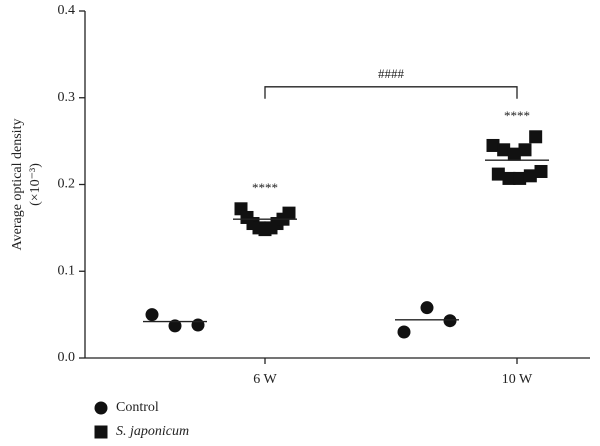 The width and height of the screenshot is (600, 446). Describe the element at coordinates (391, 92) in the screenshot. I see `comparison-bracket` at that location.